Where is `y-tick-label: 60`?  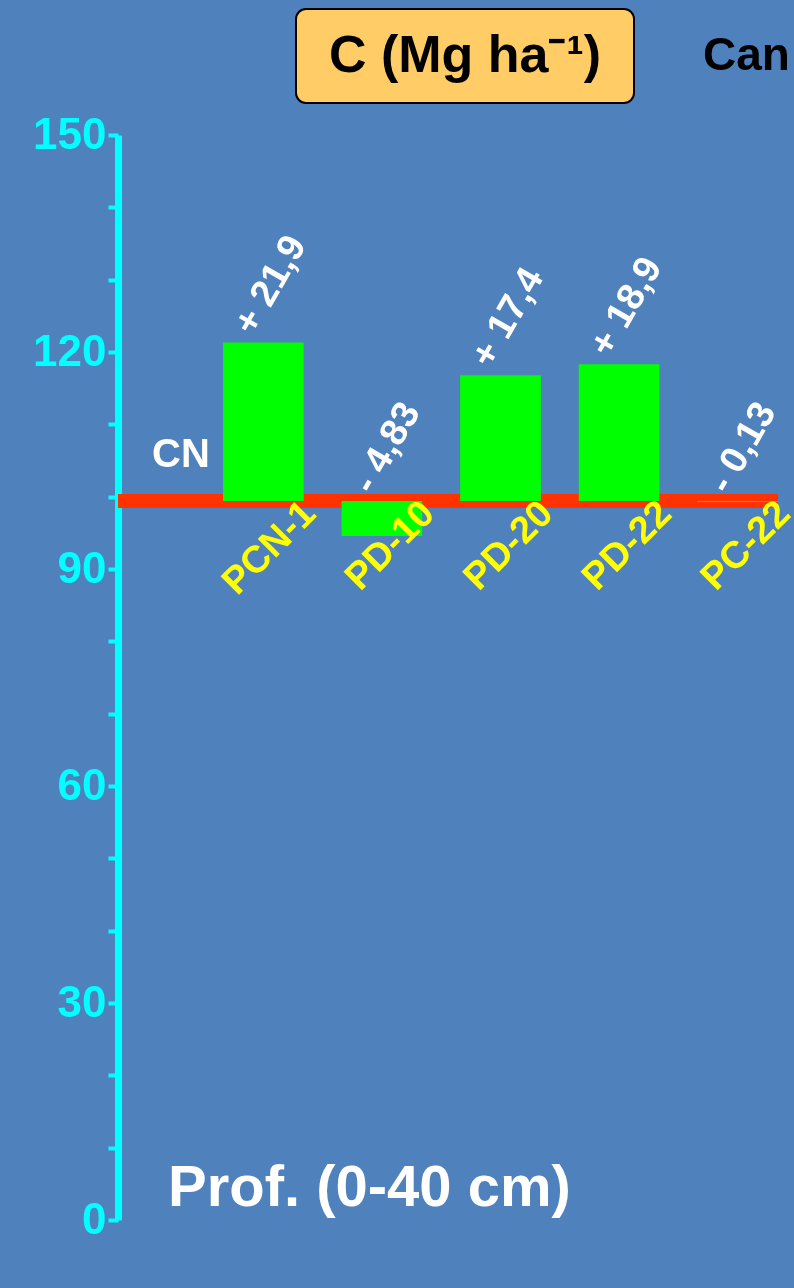
y-tick-label: 60 is located at coordinates (82, 784).